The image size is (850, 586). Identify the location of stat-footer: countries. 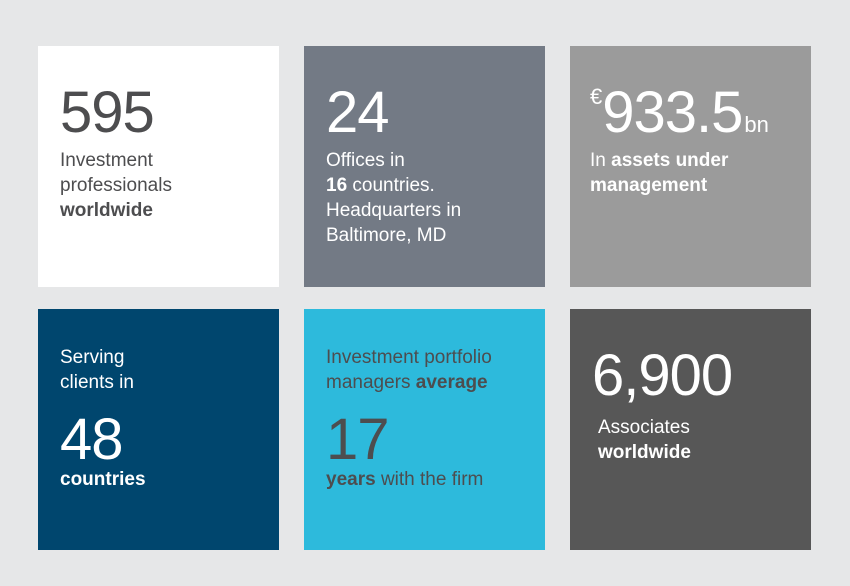
(103, 479).